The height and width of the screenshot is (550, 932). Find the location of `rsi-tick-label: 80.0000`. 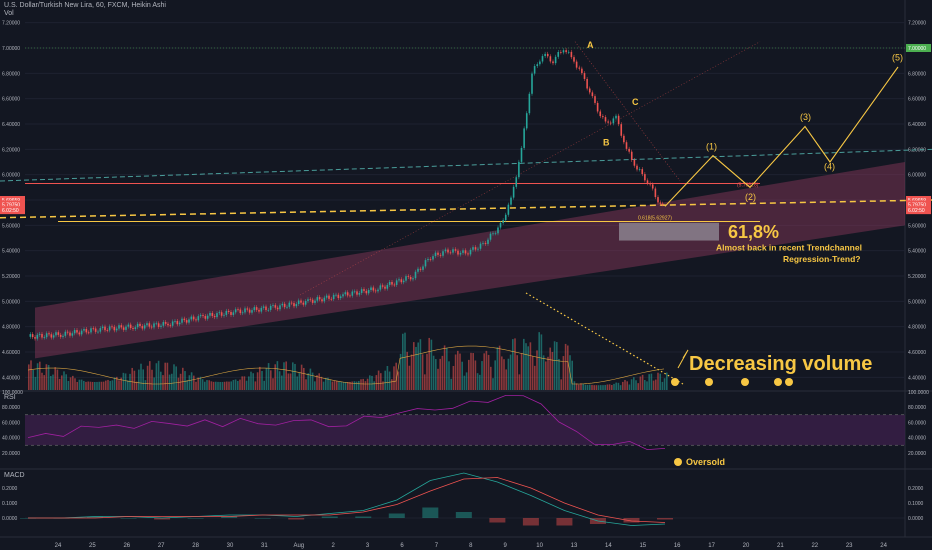

rsi-tick-label: 80.0000 is located at coordinates (917, 408).